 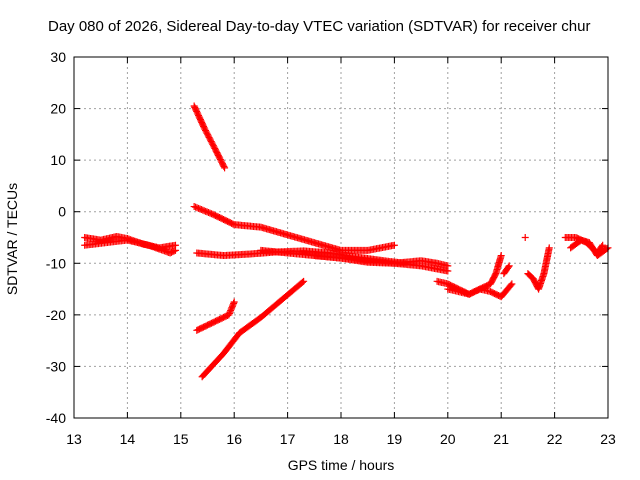 I want to click on series-arc-m, so click(x=525, y=237).